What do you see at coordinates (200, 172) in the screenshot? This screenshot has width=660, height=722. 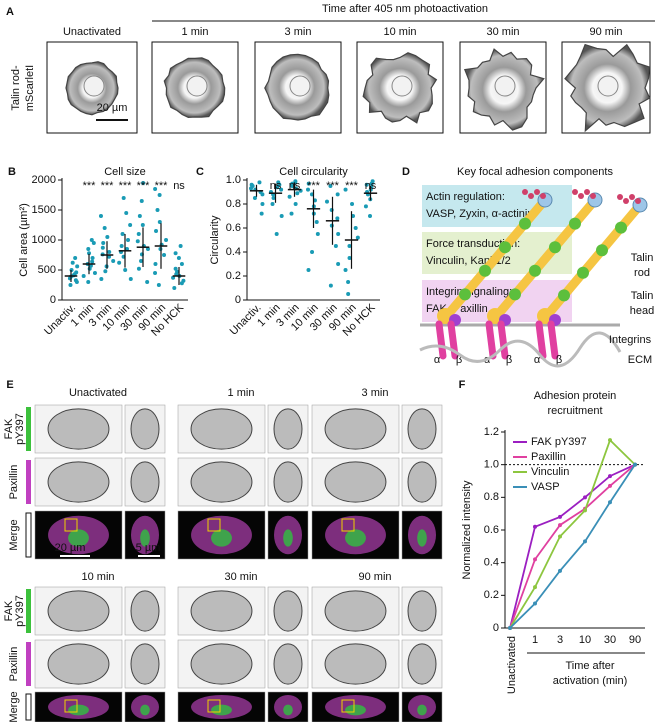 I see `label: C` at bounding box center [200, 172].